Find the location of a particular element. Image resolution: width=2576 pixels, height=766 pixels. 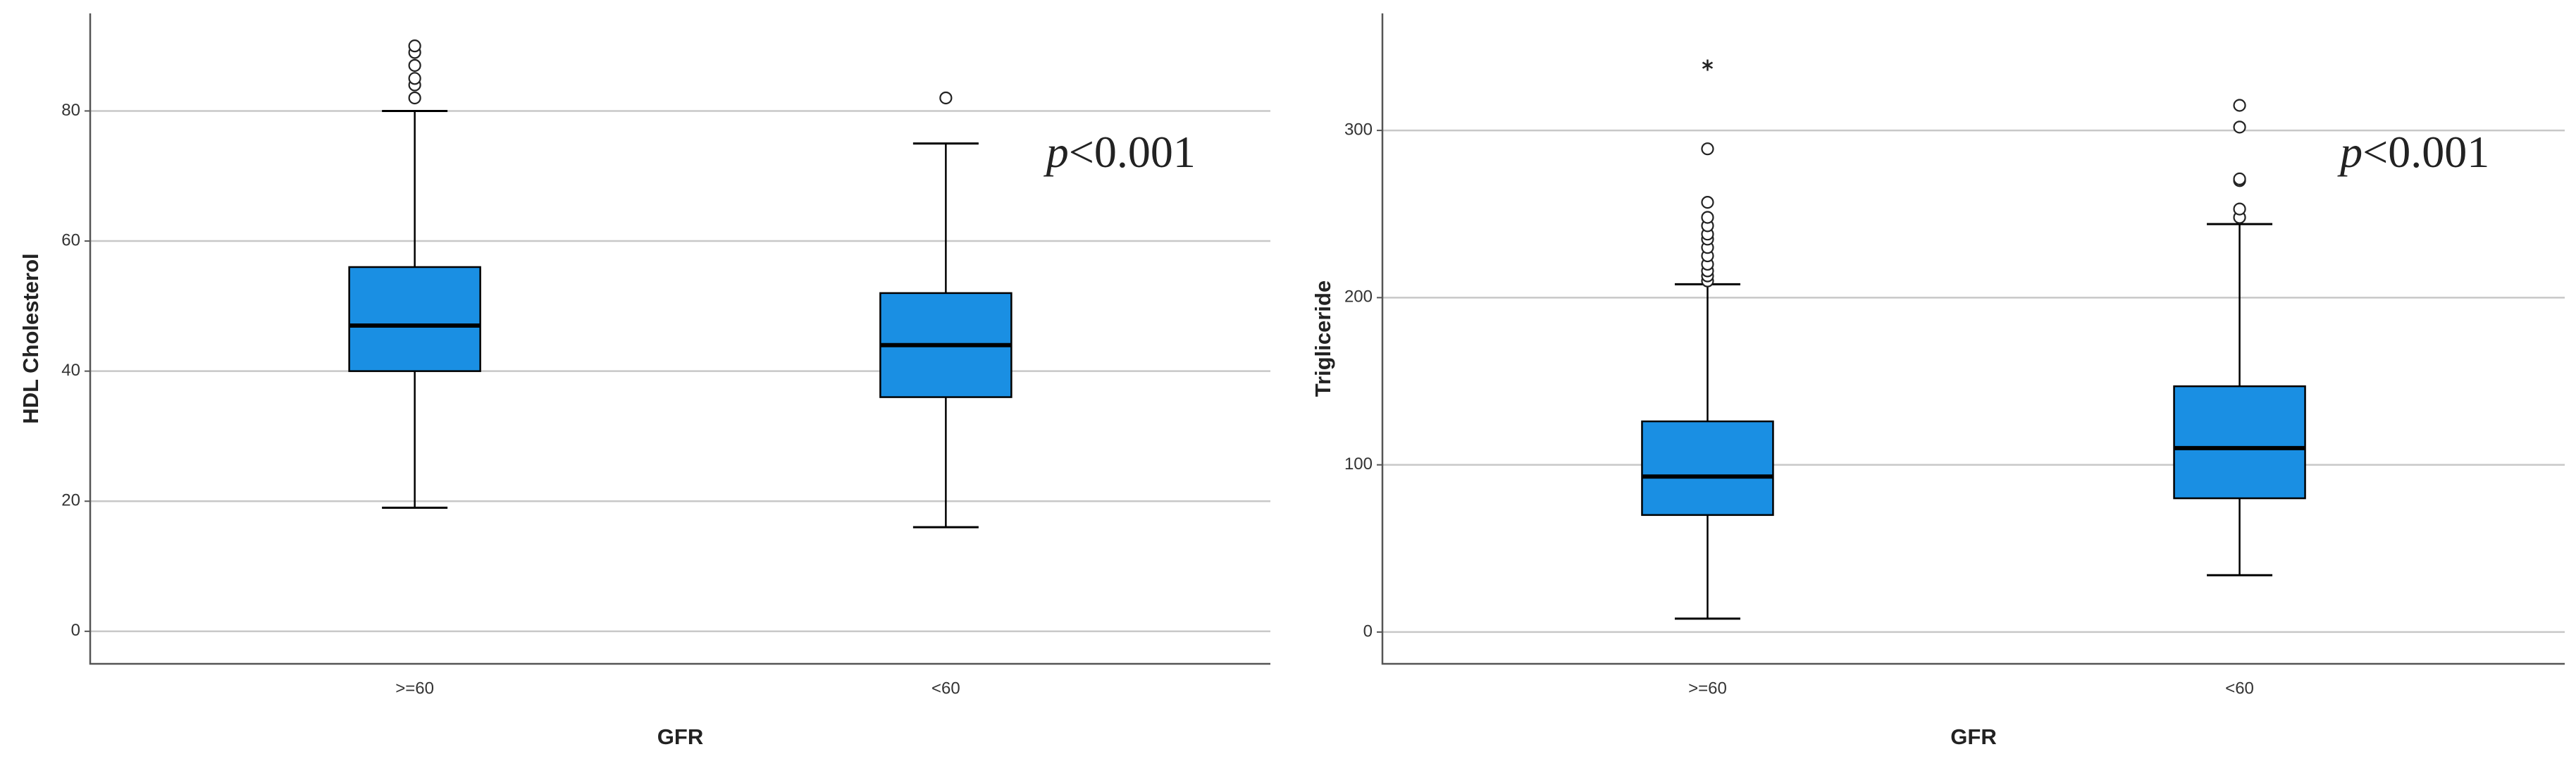

y-tick-label: 20 is located at coordinates (70, 500).